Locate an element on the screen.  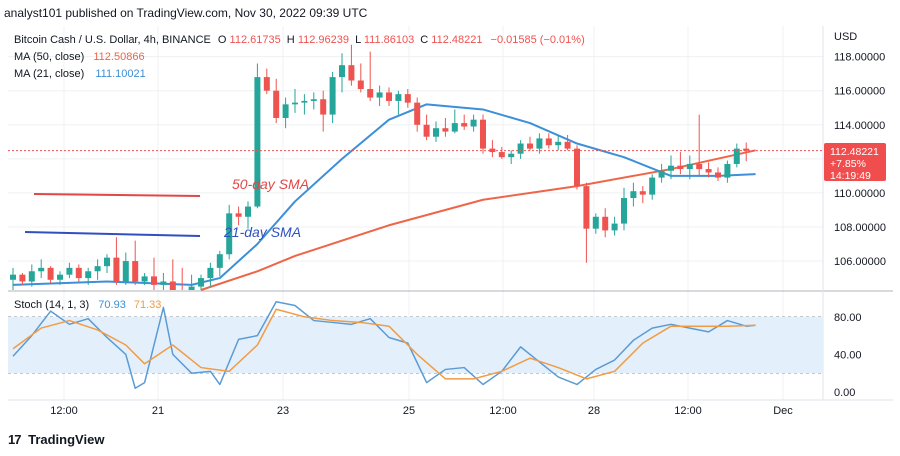
currency-label: USD is located at coordinates (845, 37).